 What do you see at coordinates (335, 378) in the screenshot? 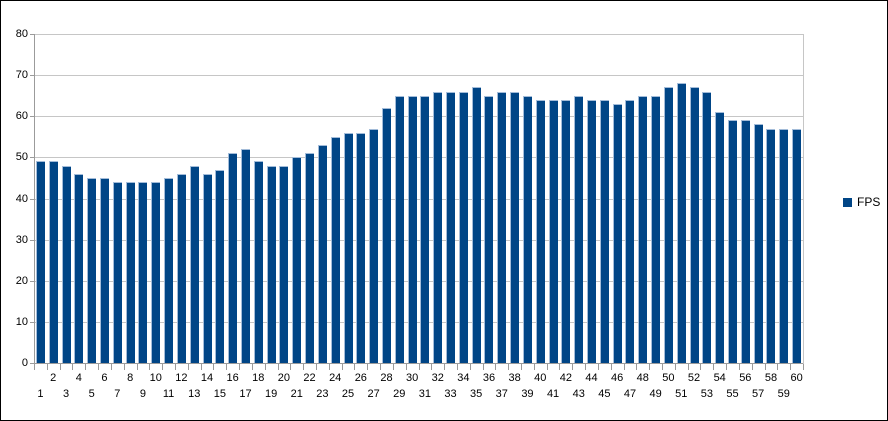
I see `x-axis-label: 24` at bounding box center [335, 378].